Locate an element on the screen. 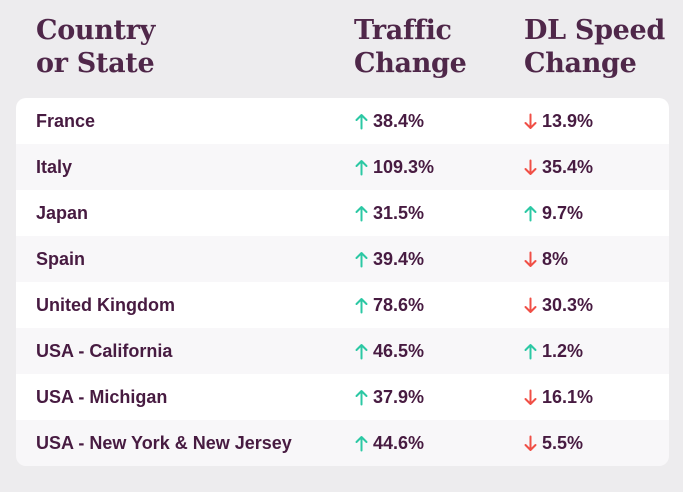 The width and height of the screenshot is (683, 492). table-row: USA - California 46.5% 1.2% is located at coordinates (342, 351).